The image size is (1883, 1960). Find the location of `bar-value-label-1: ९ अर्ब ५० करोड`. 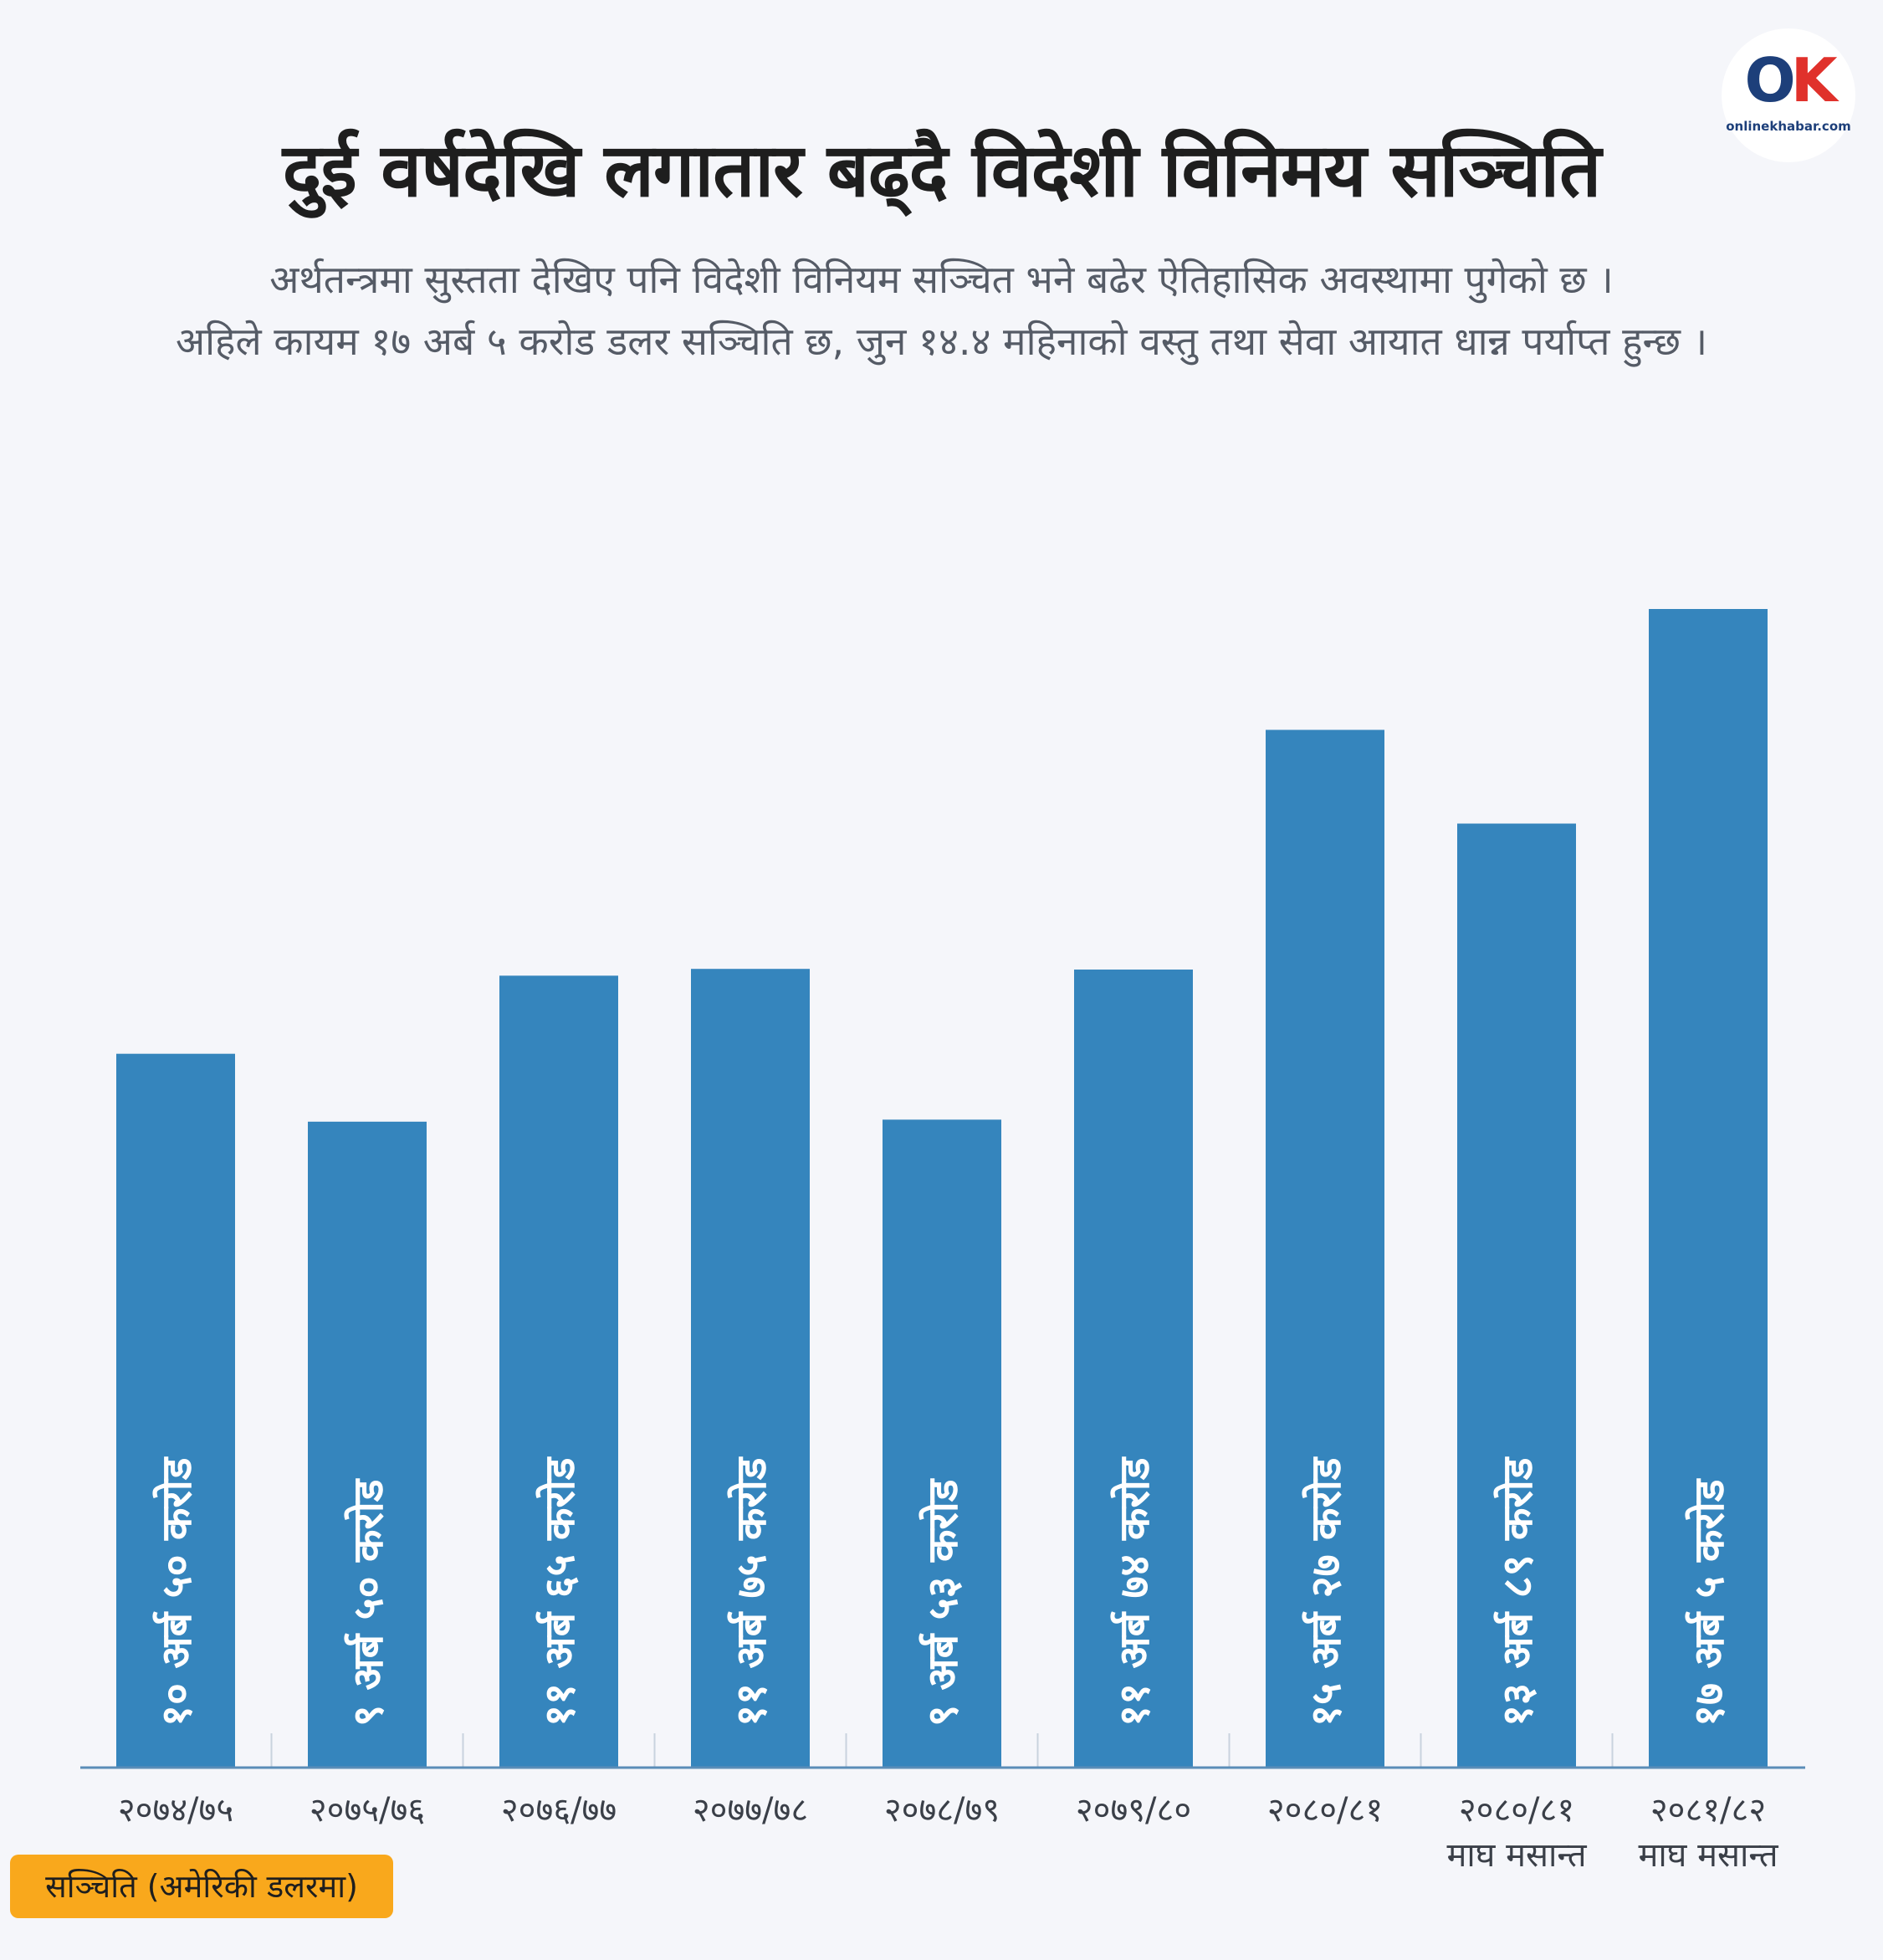

bar-value-label-1: ९ अर्ब ५० करोड is located at coordinates (368, 1602).